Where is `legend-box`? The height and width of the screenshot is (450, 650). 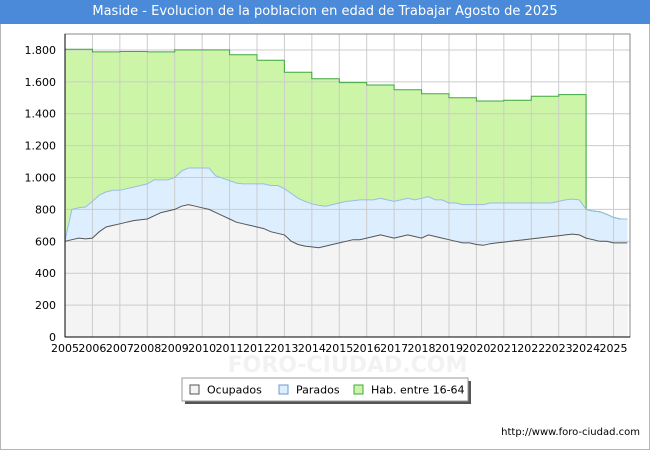
legend-box is located at coordinates (325, 389).